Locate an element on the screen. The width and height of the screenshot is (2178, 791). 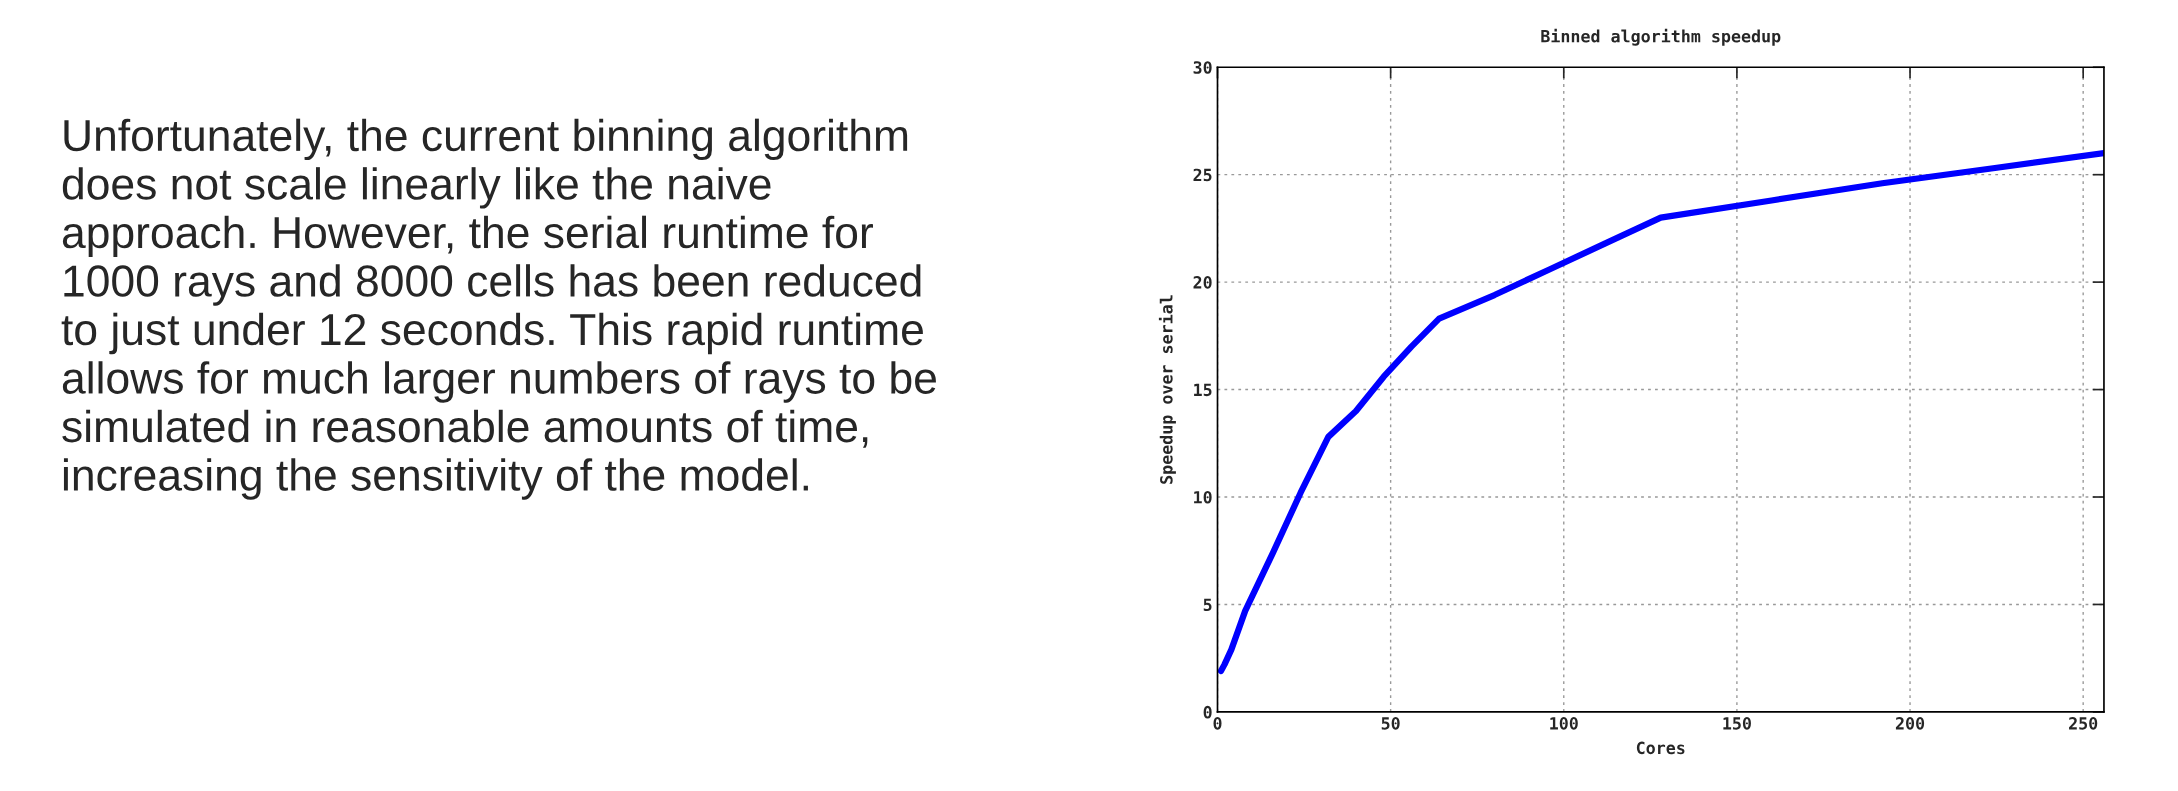
y-tick-label: 0 is located at coordinates (1207, 712).